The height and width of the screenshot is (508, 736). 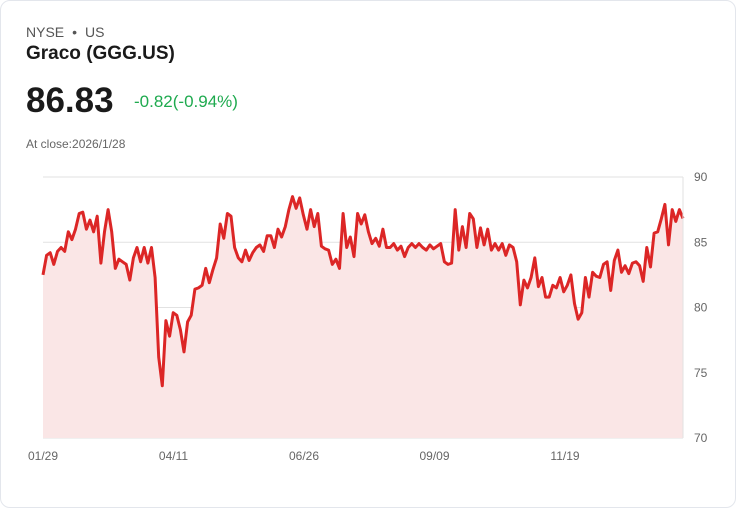 I want to click on country: US, so click(x=95, y=32).